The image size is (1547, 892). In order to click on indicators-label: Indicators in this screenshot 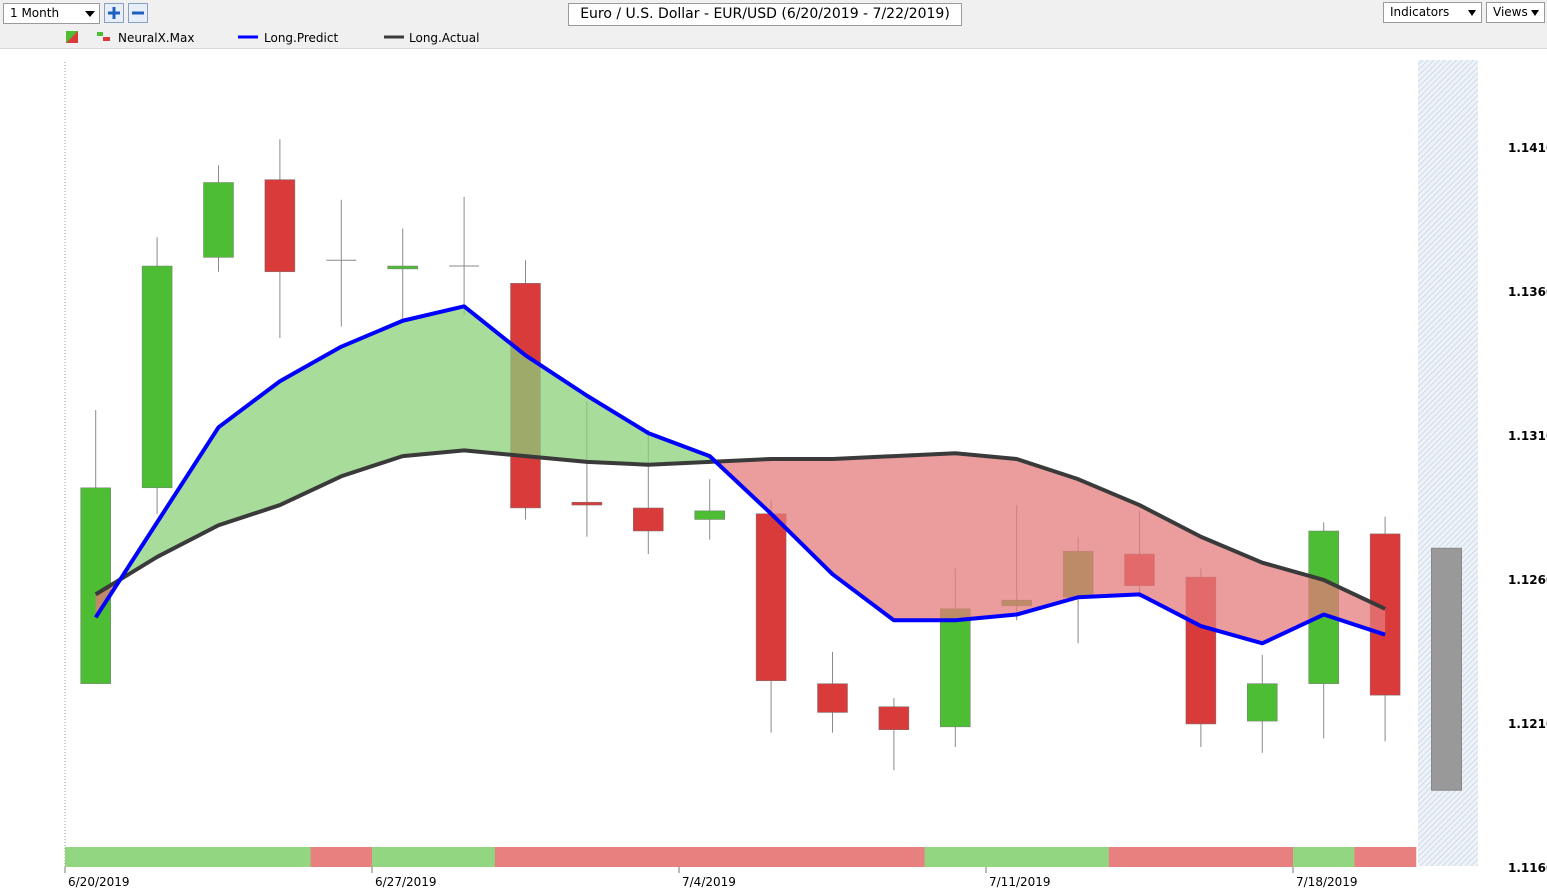, I will do `click(1420, 12)`.